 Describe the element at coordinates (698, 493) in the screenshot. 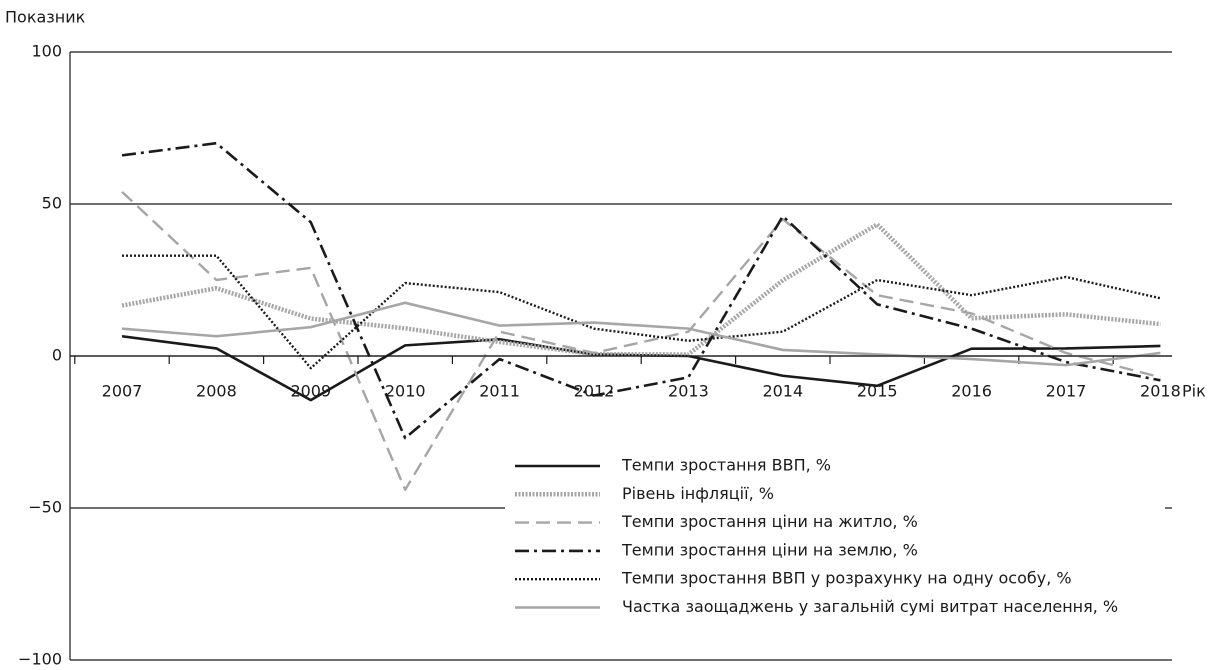

I see `legend-label: Рівень інфляції, %` at that location.